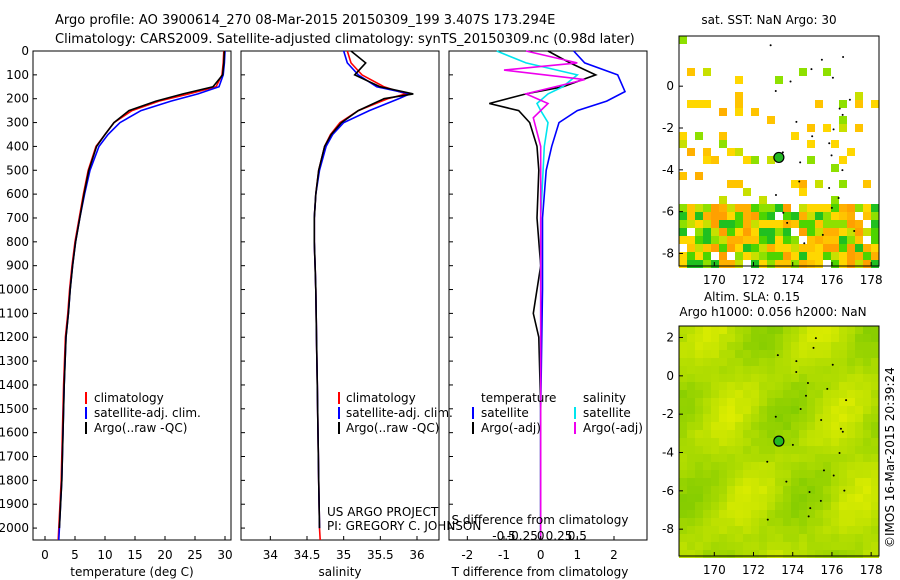 This screenshot has height=580, width=900. Describe the element at coordinates (104, 555) in the screenshot. I see `x-tick-label: 10` at that location.